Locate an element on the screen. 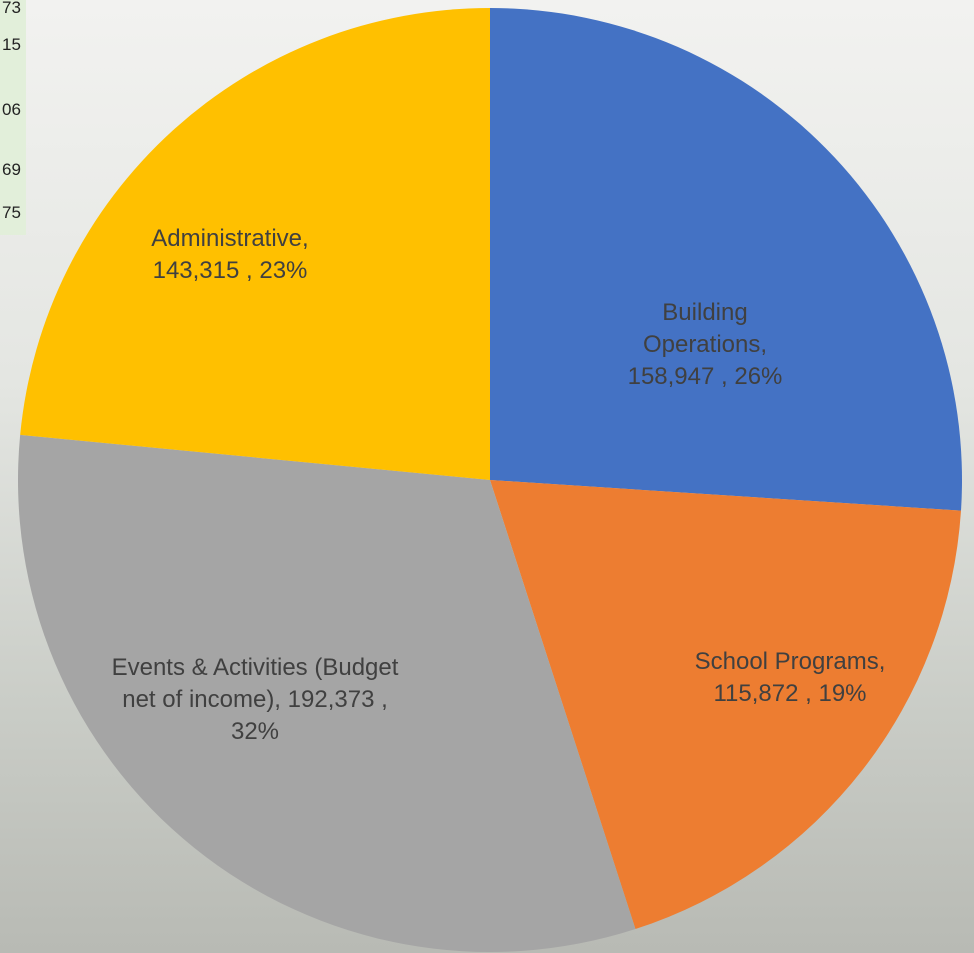 The width and height of the screenshot is (974, 953). category-label: Building Operations, is located at coordinates (705, 328).